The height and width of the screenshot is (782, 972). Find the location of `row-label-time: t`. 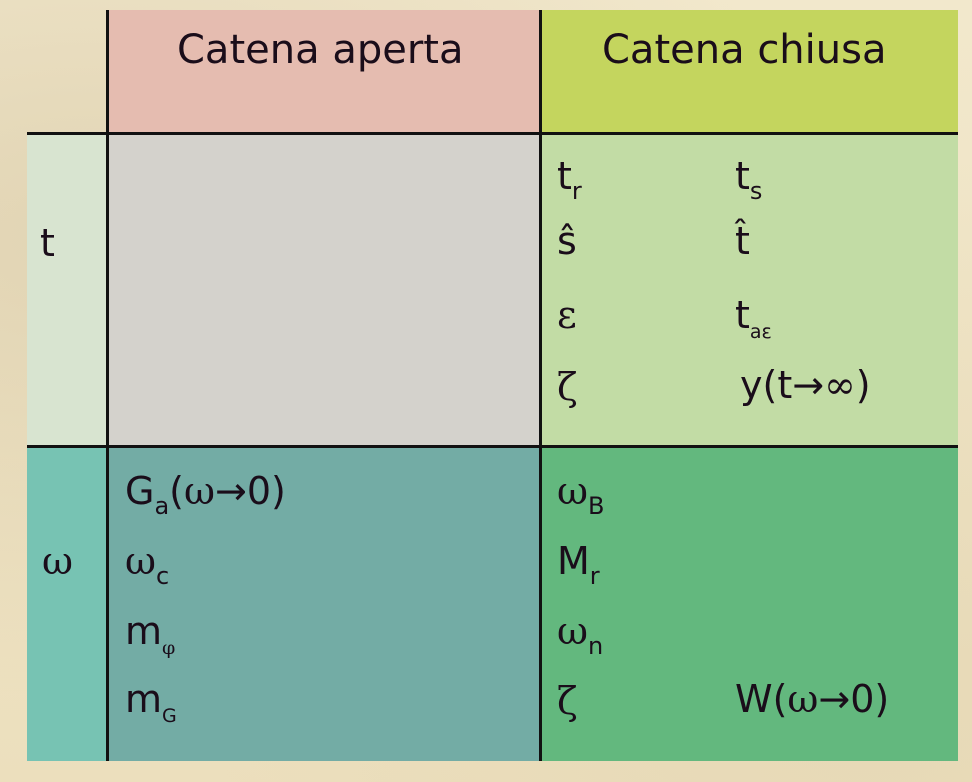

row-label-time: t is located at coordinates (47, 243).